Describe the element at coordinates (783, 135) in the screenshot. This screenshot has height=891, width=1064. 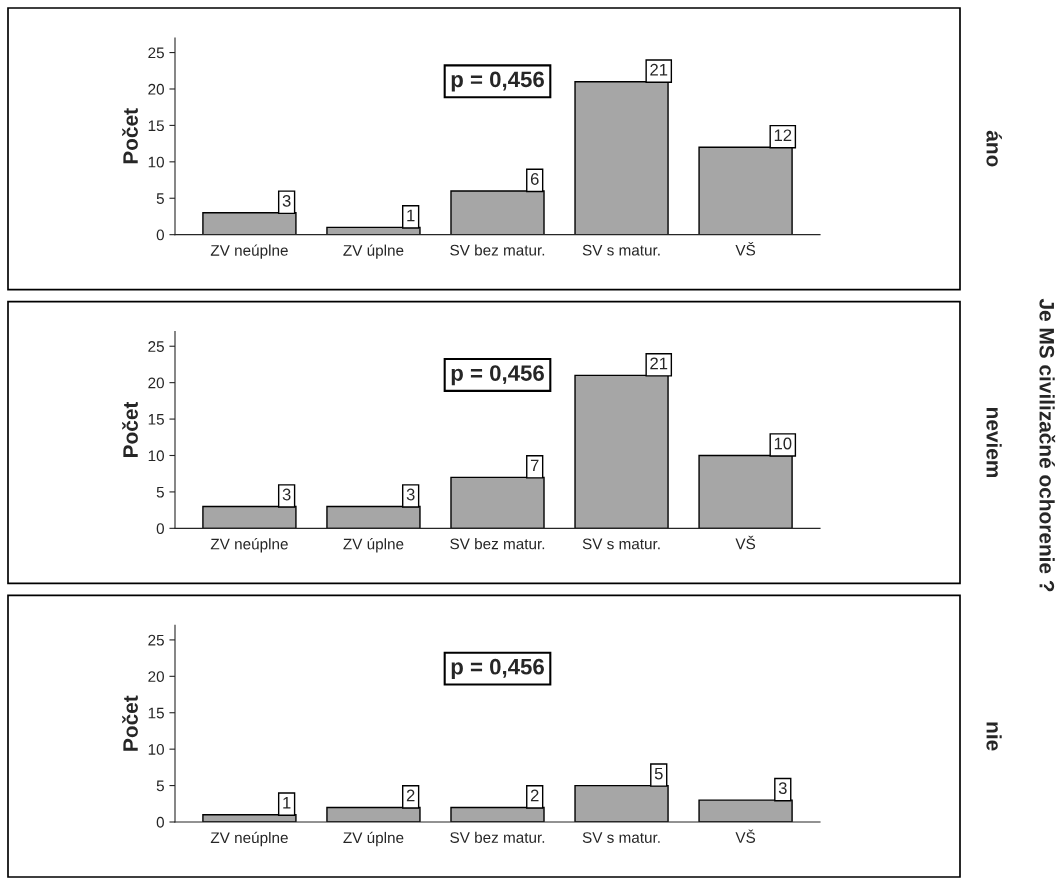
I see `data-label: 12` at that location.